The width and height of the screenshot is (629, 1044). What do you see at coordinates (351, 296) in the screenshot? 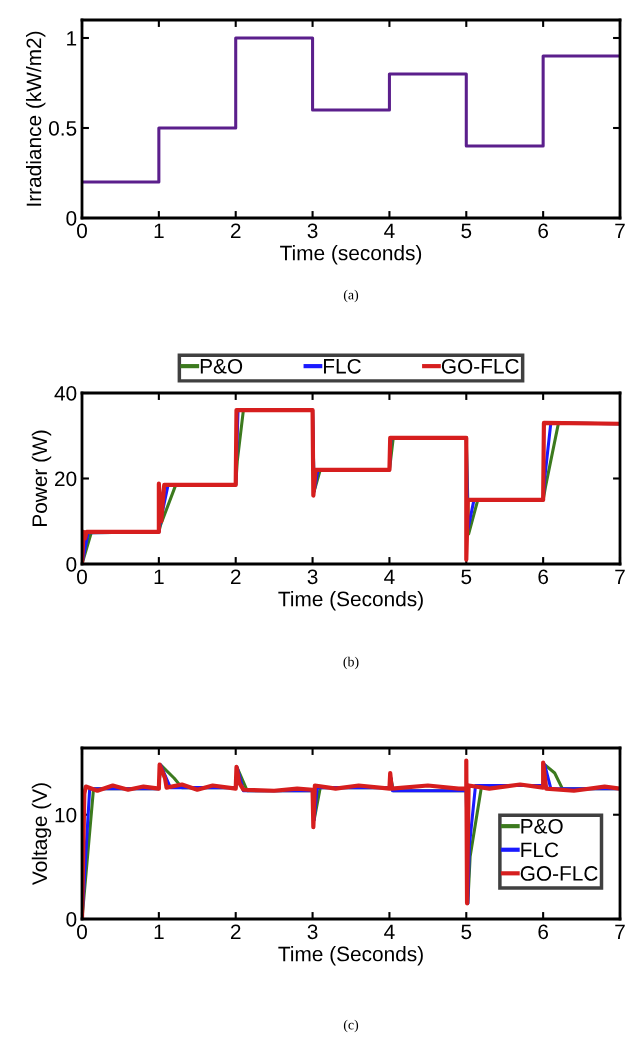
I see `text: (a)` at bounding box center [351, 296].